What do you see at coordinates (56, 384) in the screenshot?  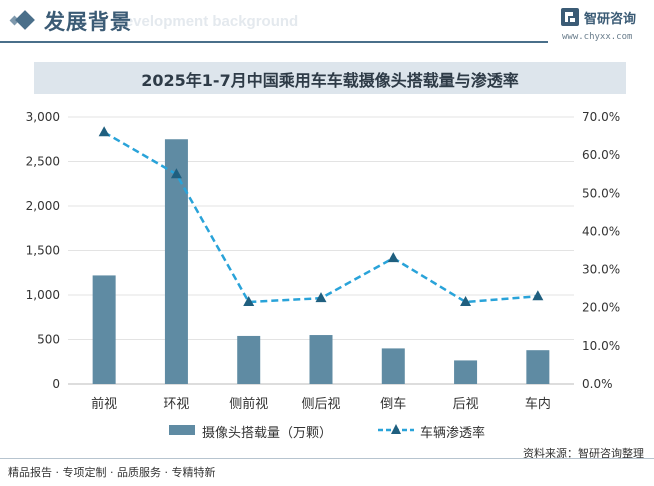 I see `y-tick-left: 0` at bounding box center [56, 384].